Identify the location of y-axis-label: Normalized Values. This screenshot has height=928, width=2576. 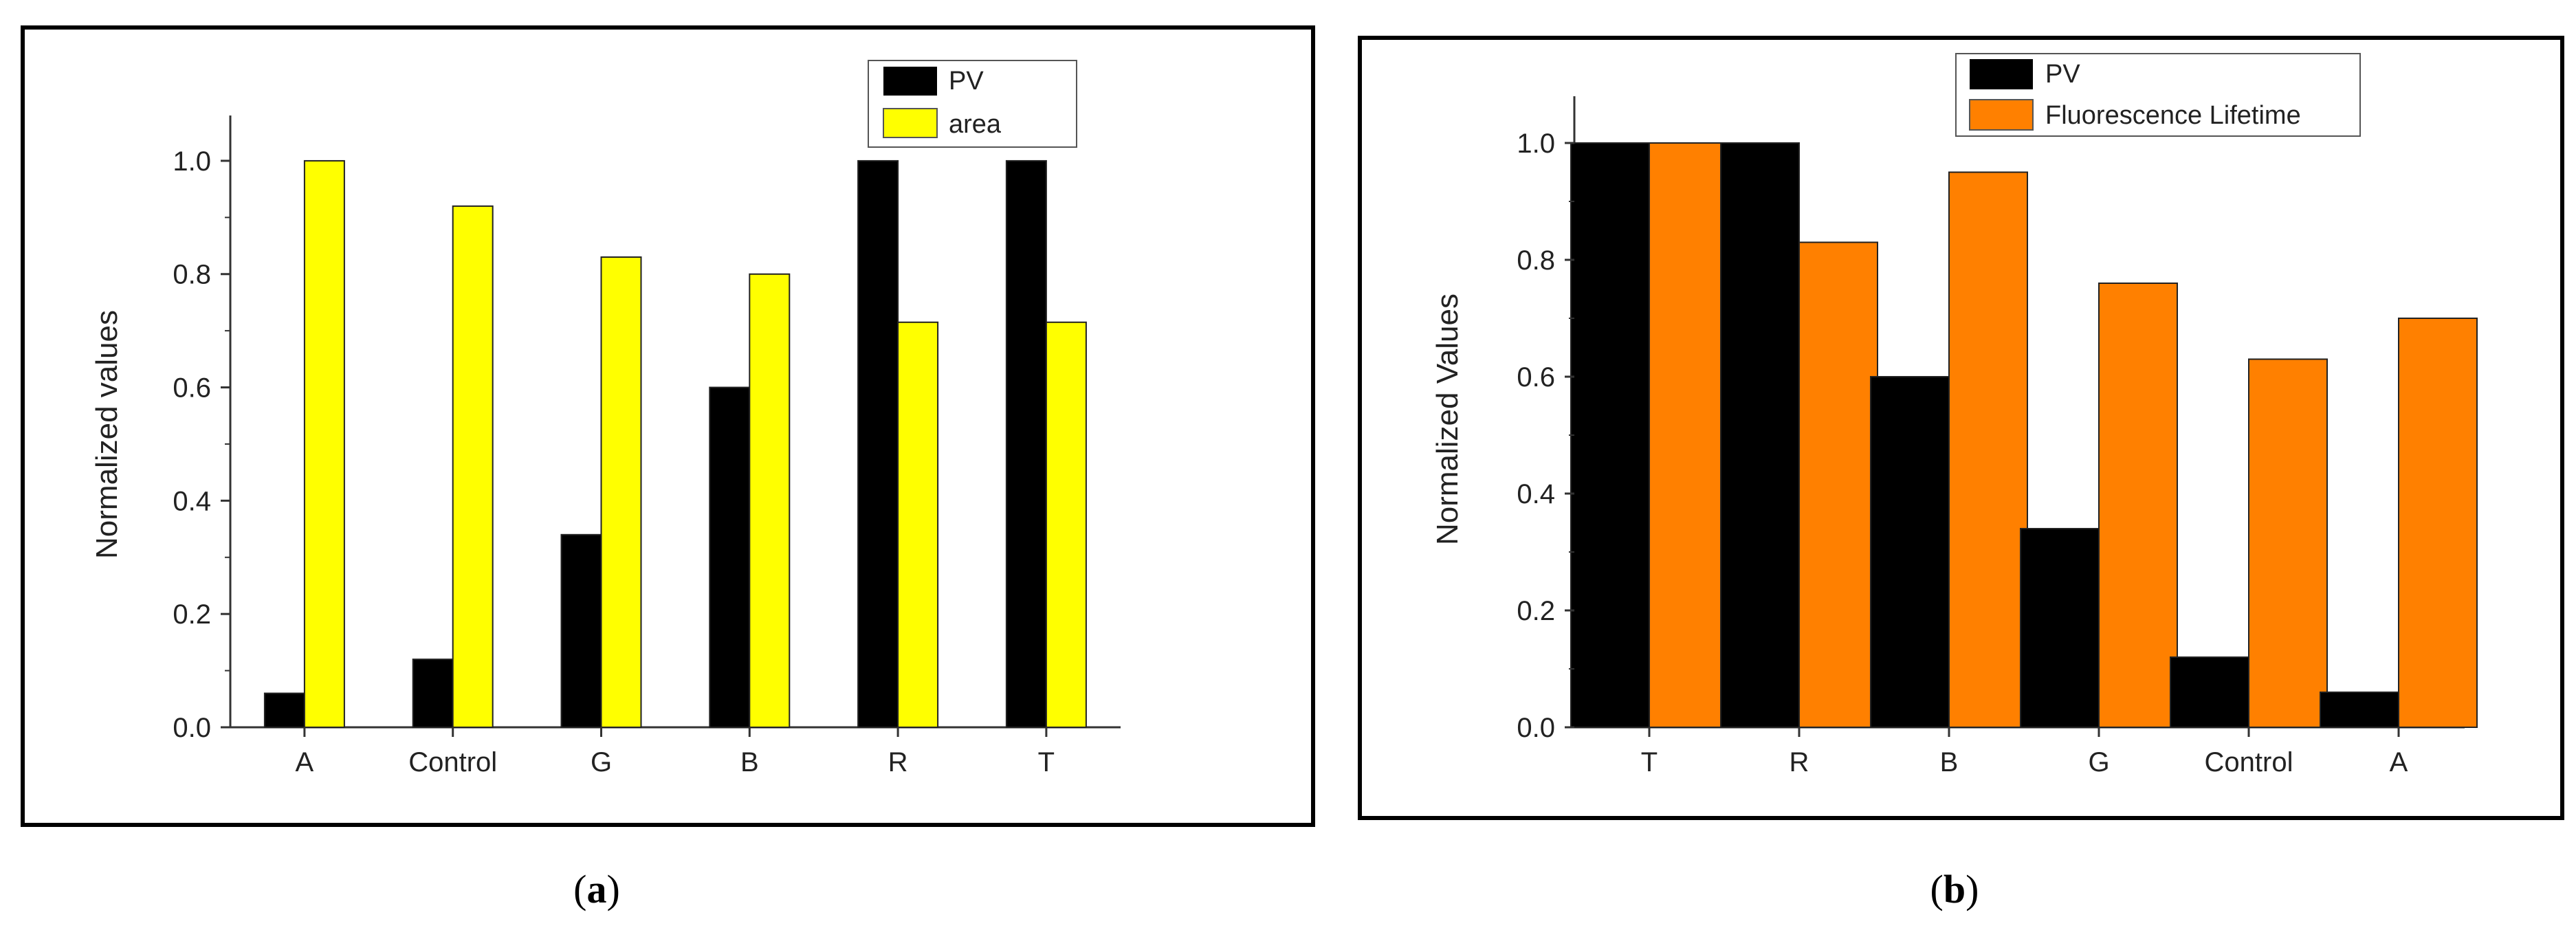
(1447, 419).